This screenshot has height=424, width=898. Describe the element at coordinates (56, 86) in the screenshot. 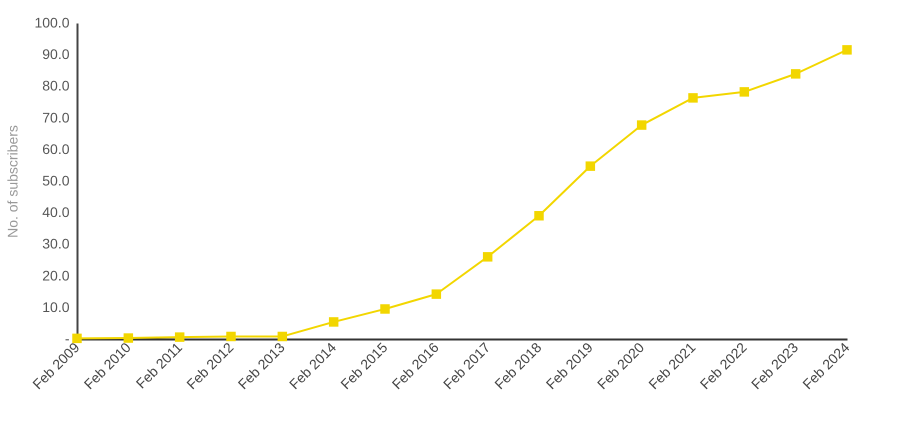

I see `y-tick-label: 80.0` at that location.